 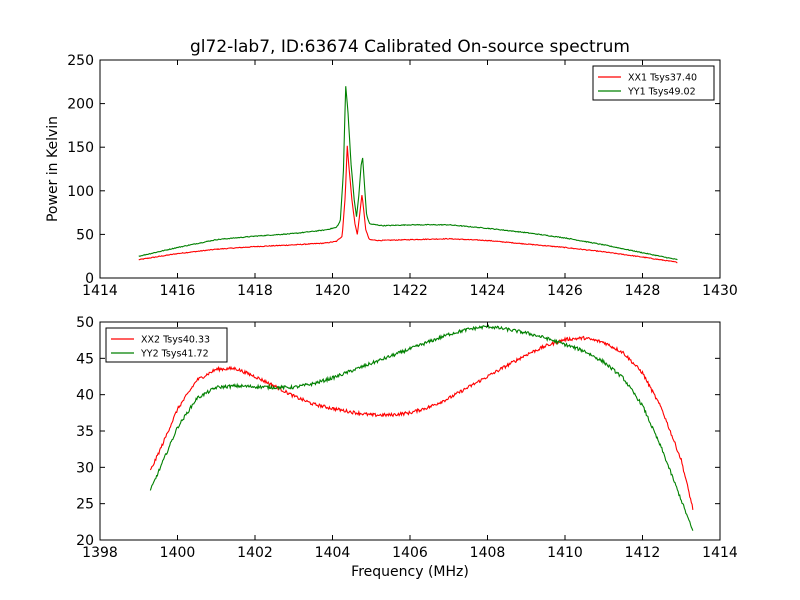 What do you see at coordinates (89, 279) in the screenshot?
I see `y-tick-label: 0` at bounding box center [89, 279].